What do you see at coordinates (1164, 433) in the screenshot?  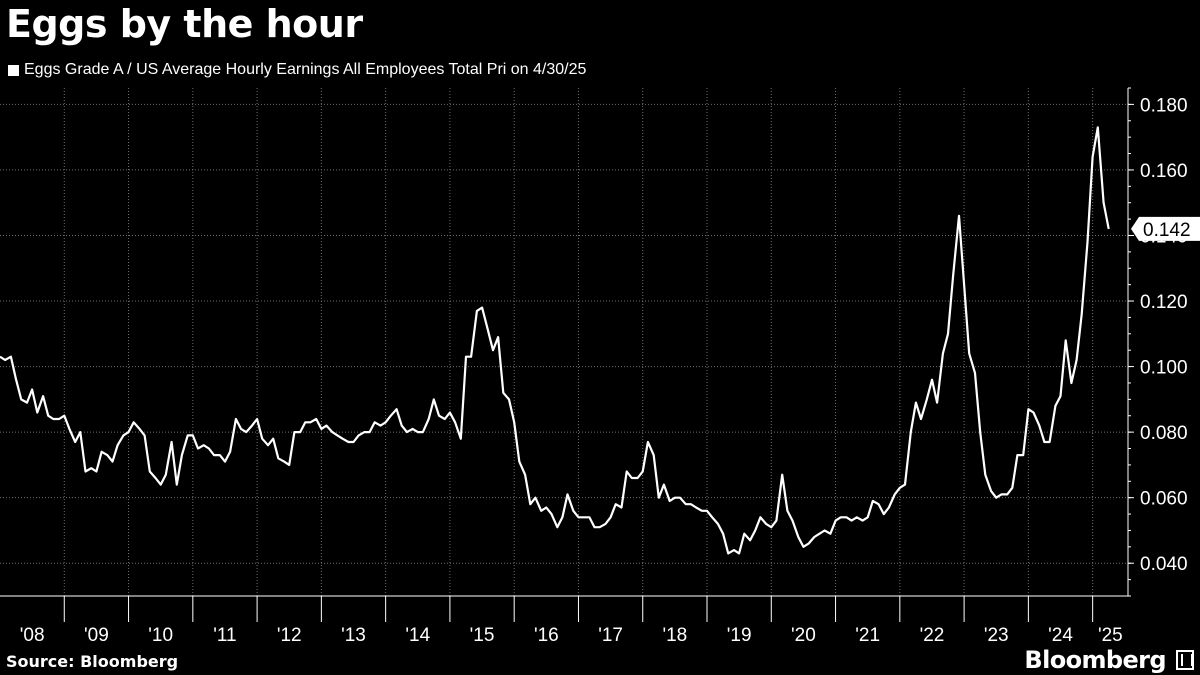 I see `y-tick-label: 0.080` at bounding box center [1164, 433].